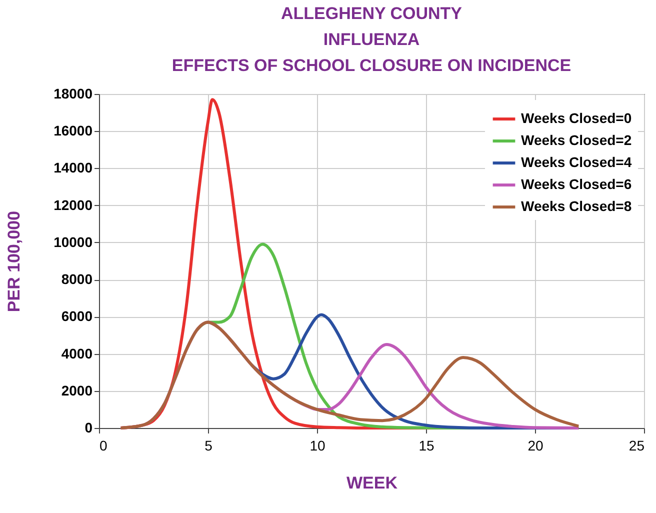 The height and width of the screenshot is (513, 656). I want to click on y-tick-label: 14000, so click(73, 168).